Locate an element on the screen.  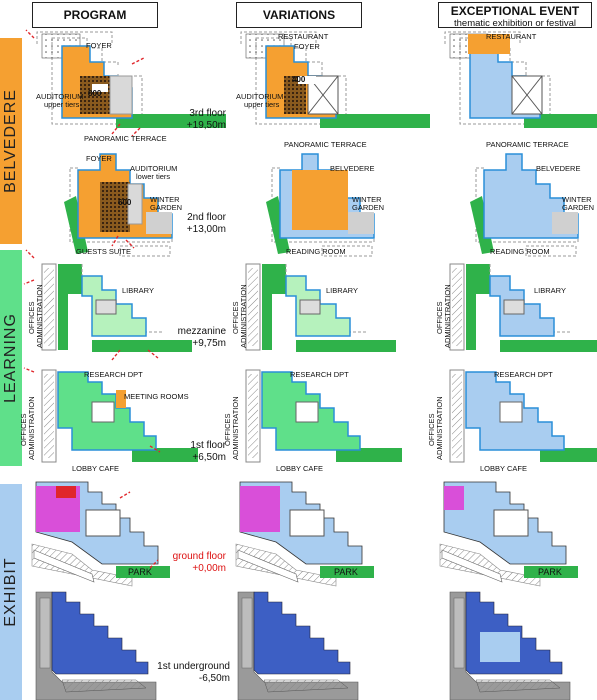
label-meeting-rooms: MEETING ROOMS is located at coordinates (156, 396).